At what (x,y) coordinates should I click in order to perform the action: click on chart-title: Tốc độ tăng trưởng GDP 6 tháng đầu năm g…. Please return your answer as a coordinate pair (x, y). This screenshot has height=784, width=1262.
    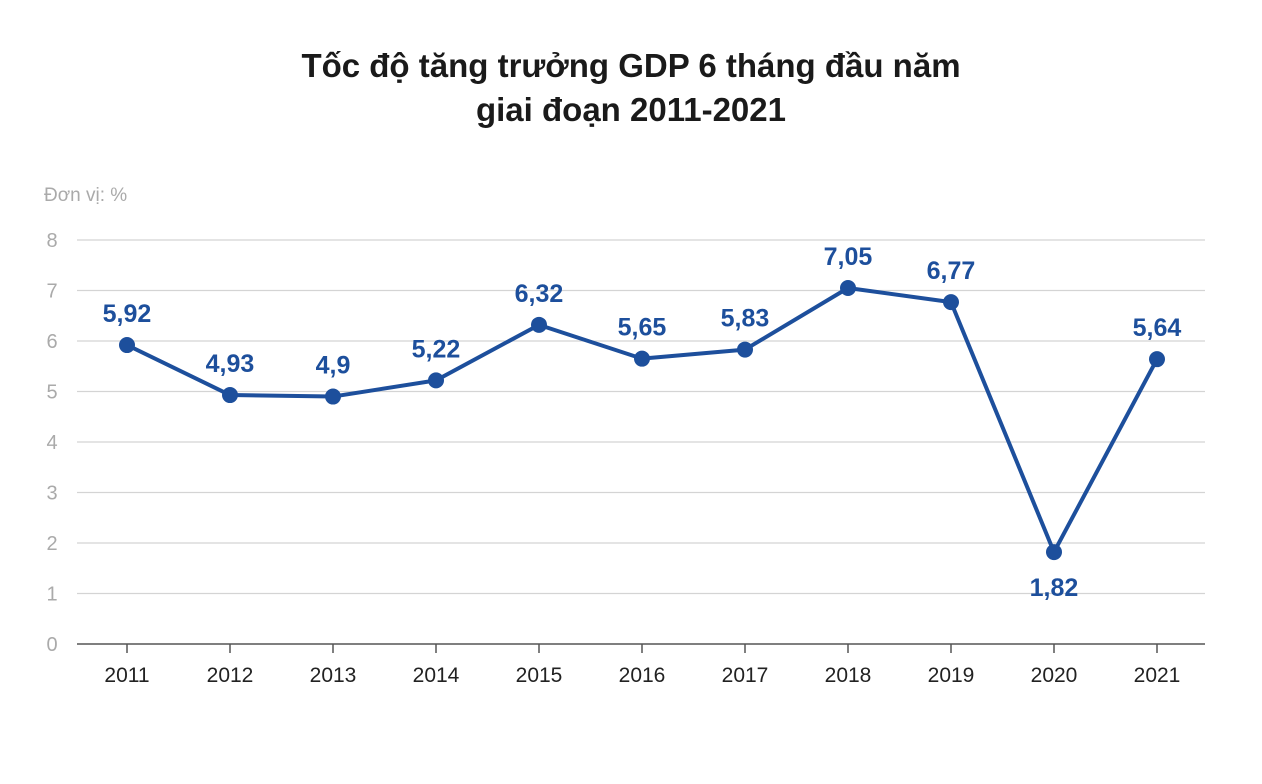
    Looking at the image, I should click on (631, 88).